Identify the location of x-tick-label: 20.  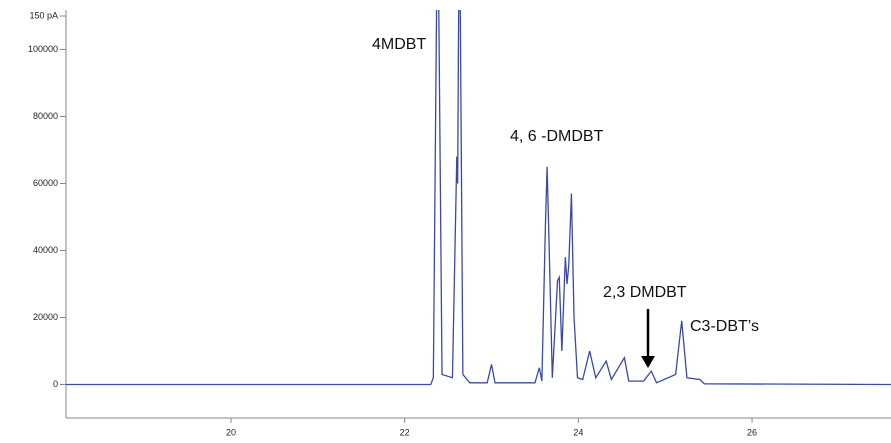
(231, 432).